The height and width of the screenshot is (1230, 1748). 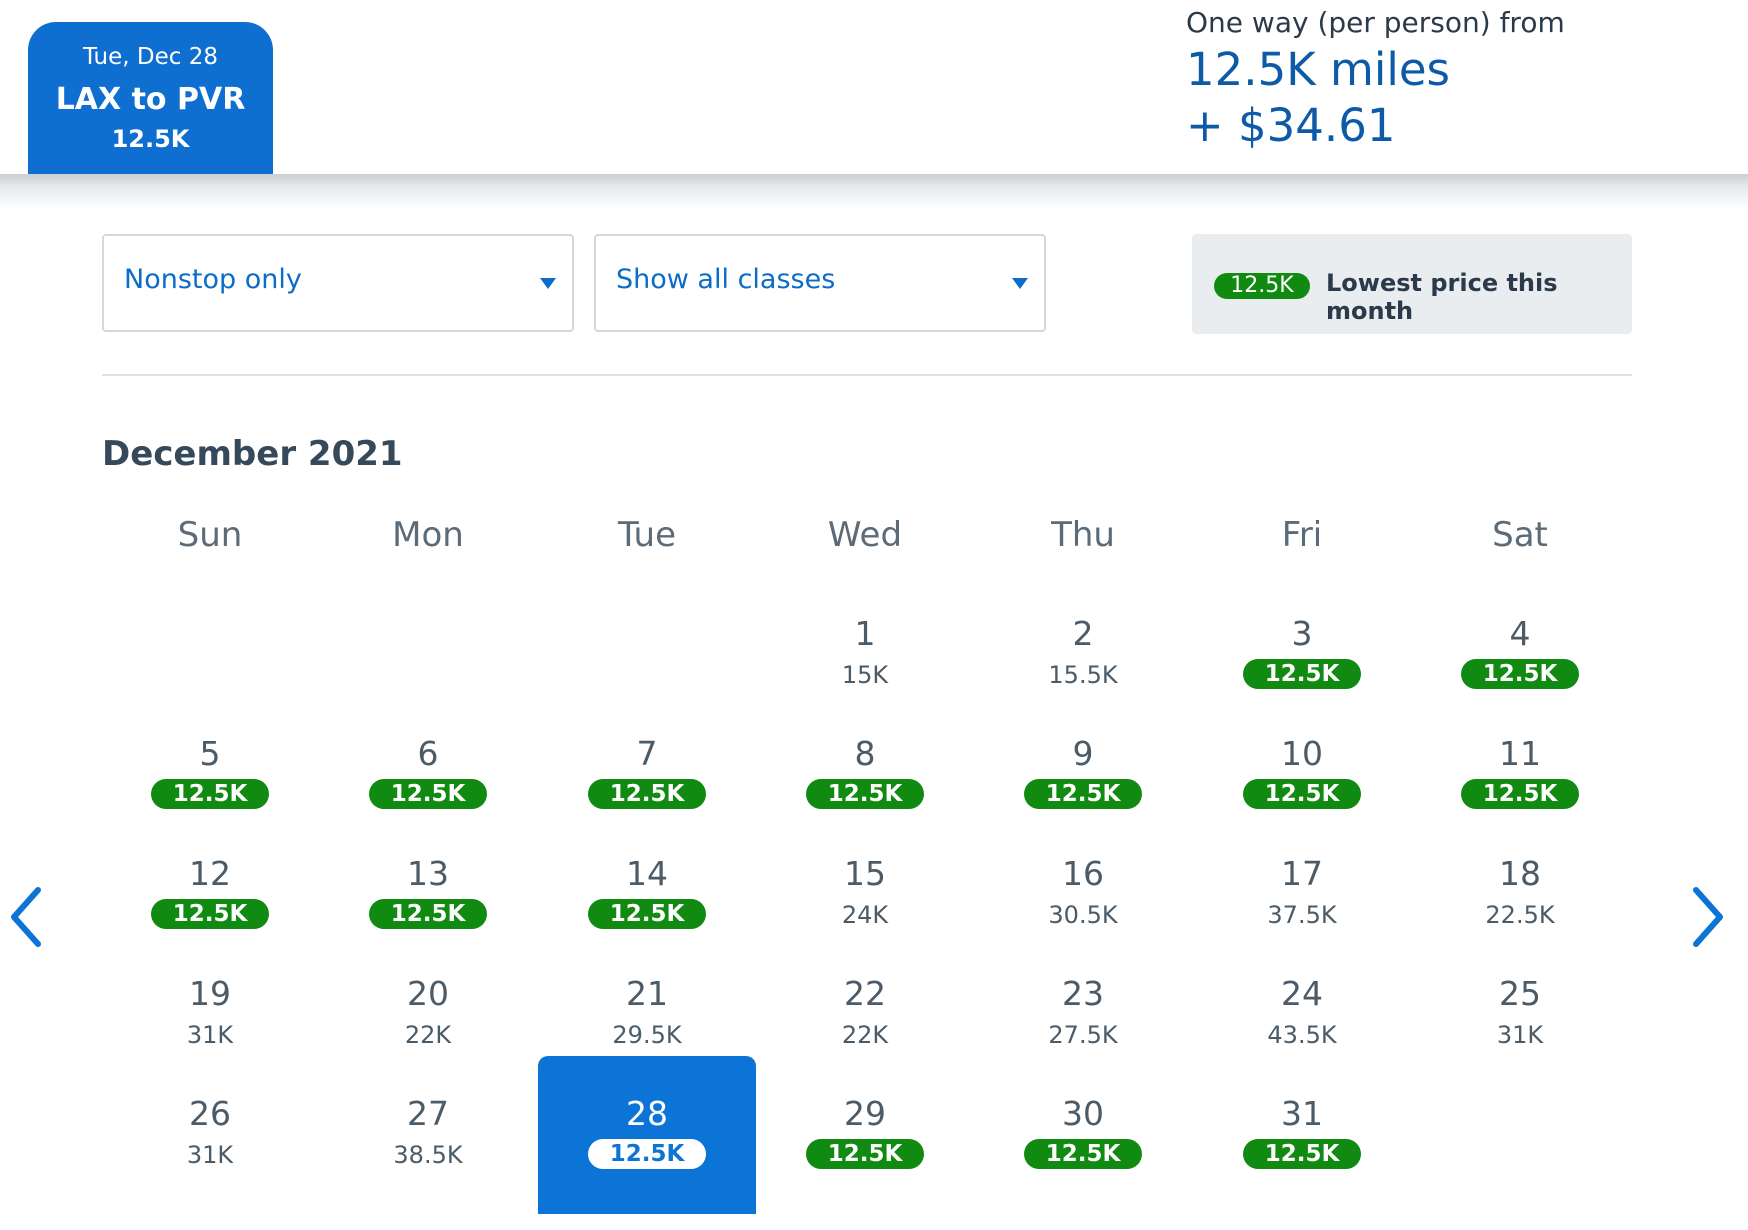 What do you see at coordinates (726, 279) in the screenshot?
I see `cabin-select-value: Show all classes` at bounding box center [726, 279].